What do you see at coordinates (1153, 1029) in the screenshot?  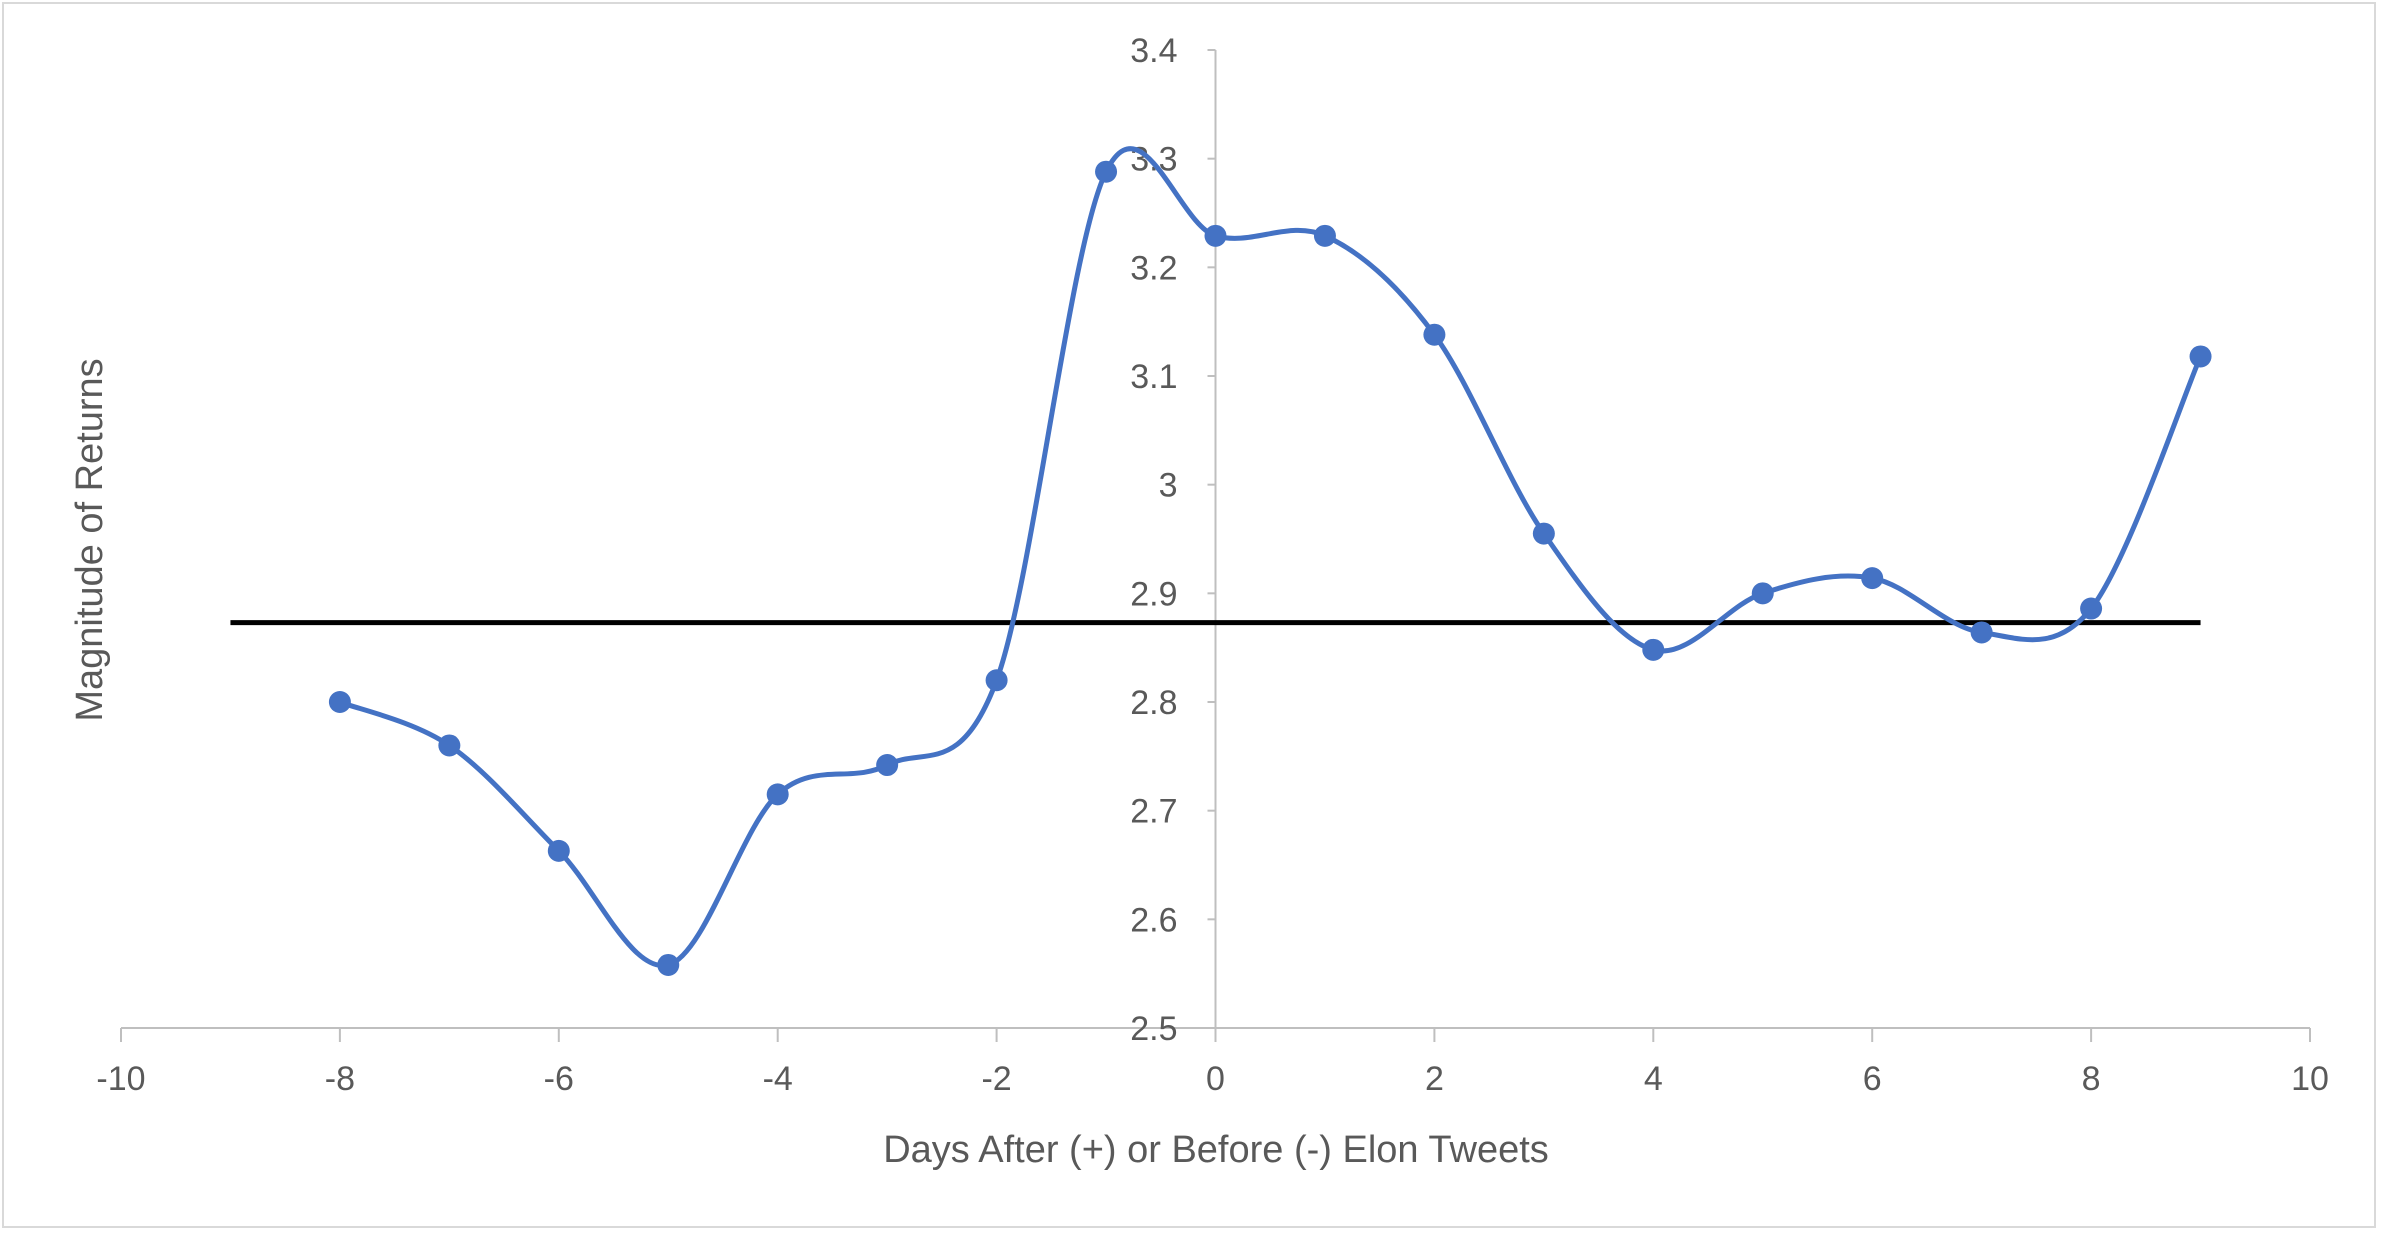 I see `y-tick-label: 2.5` at bounding box center [1153, 1029].